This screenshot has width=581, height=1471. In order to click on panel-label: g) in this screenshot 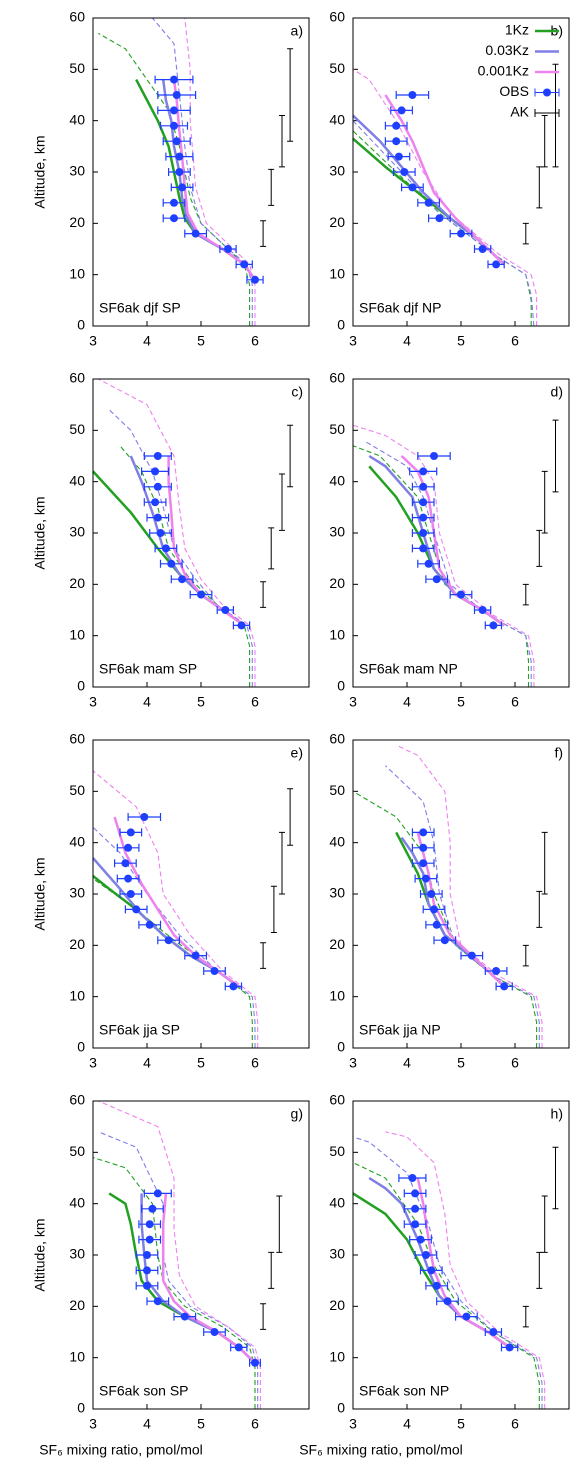, I will do `click(297, 1114)`.